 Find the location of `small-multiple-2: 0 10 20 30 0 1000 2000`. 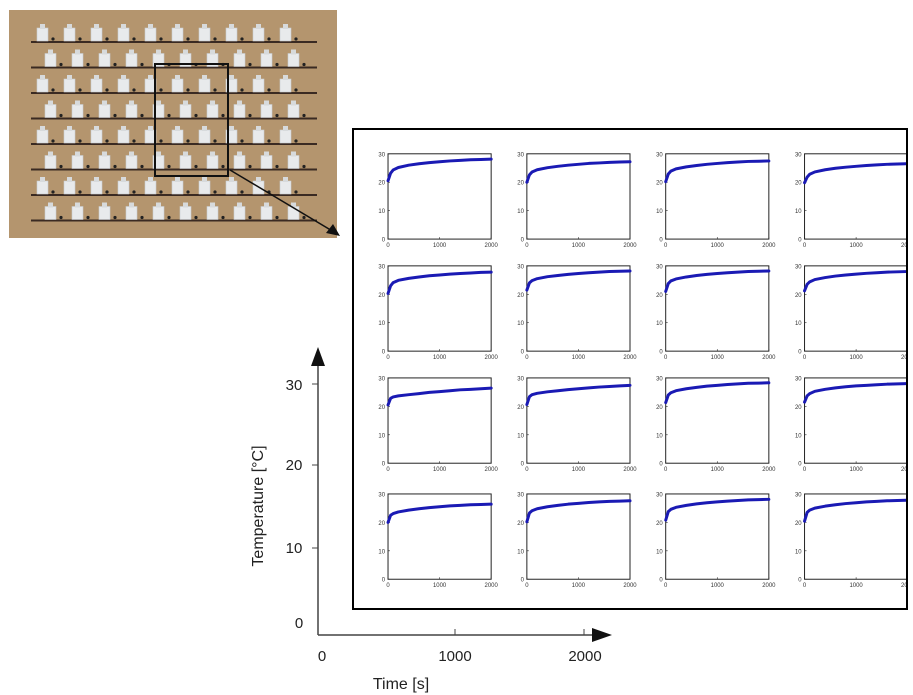

small-multiple-2: 0 10 20 30 0 1000 2000 is located at coordinates (577, 200).